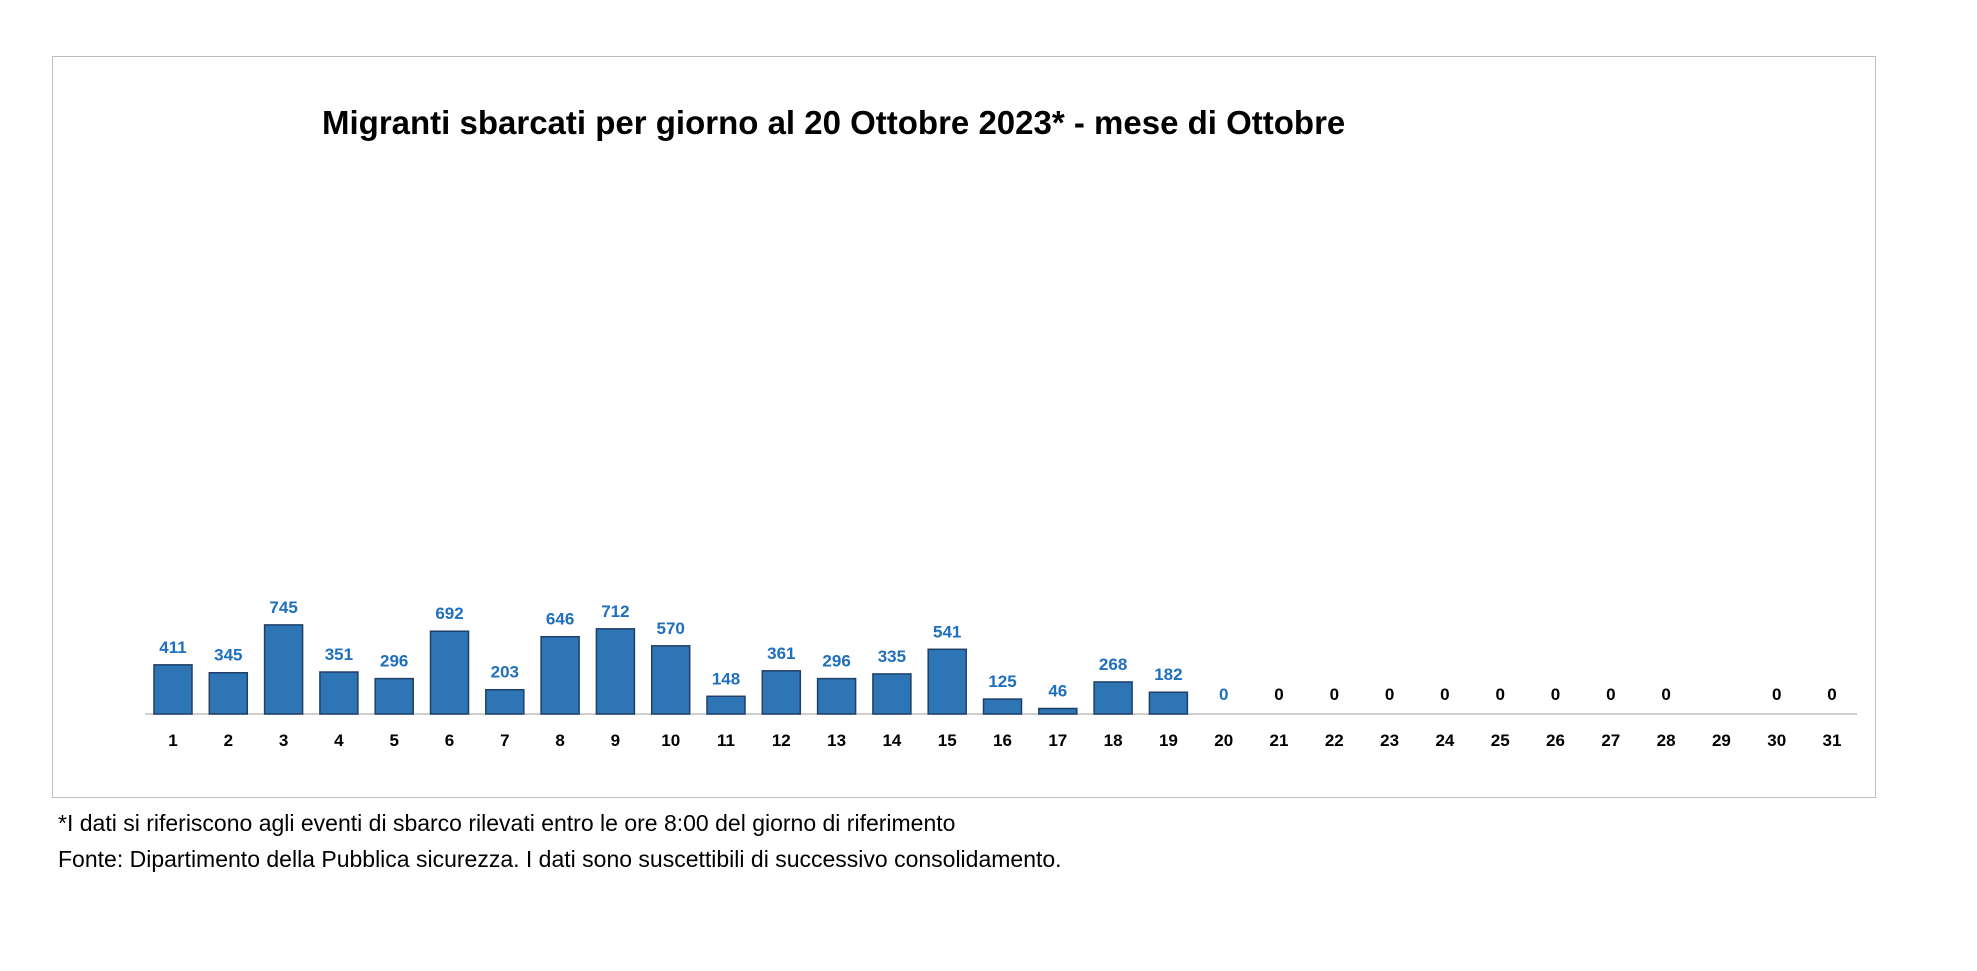 This screenshot has height=971, width=1977. Describe the element at coordinates (836, 661) in the screenshot. I see `data-label-13: 296` at that location.